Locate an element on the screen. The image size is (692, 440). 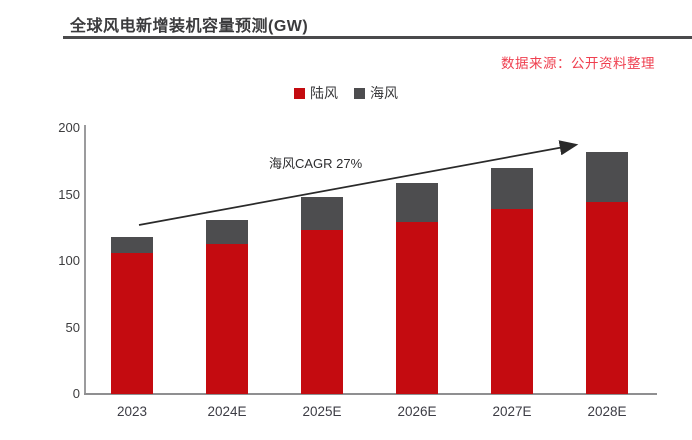
x-axis-category-label: 2028E is located at coordinates (607, 411).